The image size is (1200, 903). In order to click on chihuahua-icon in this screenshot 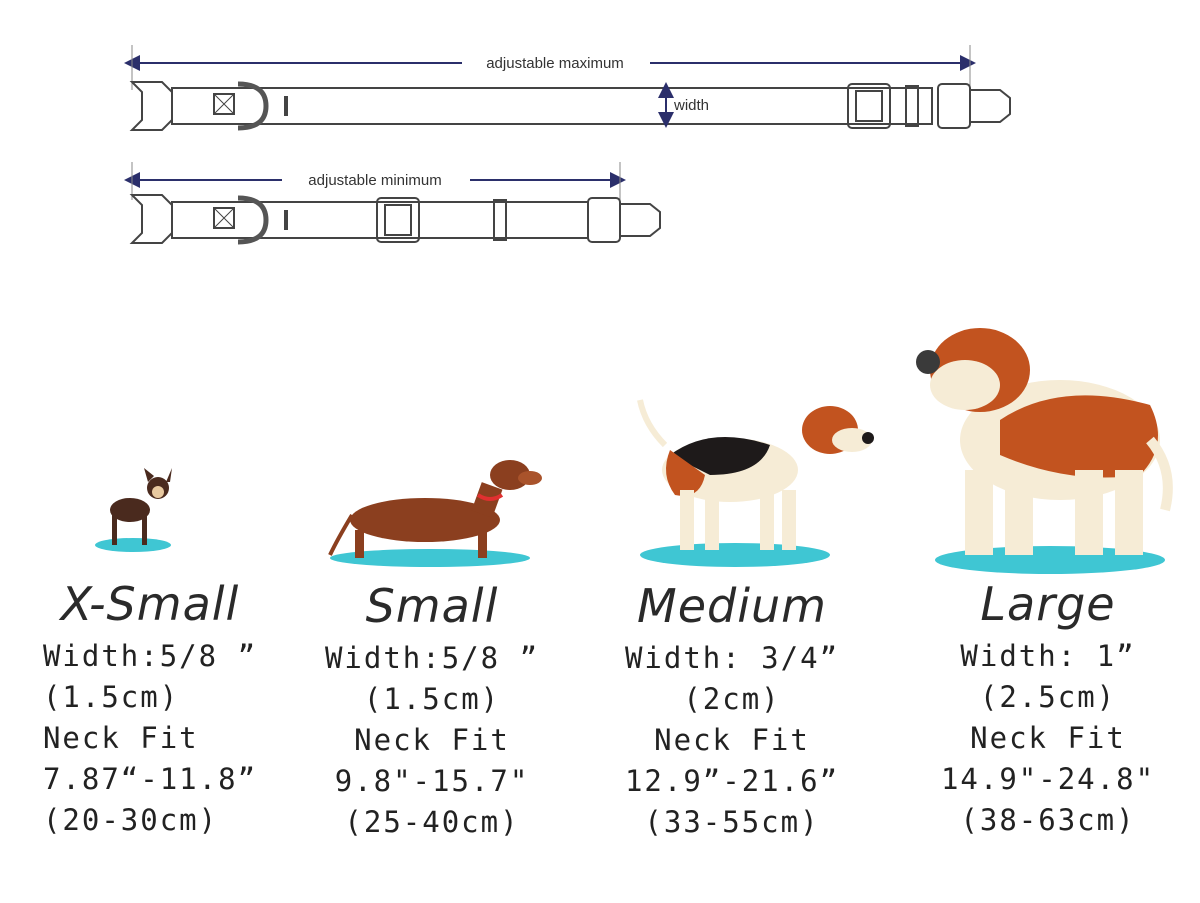, I will do `click(133, 510)`.